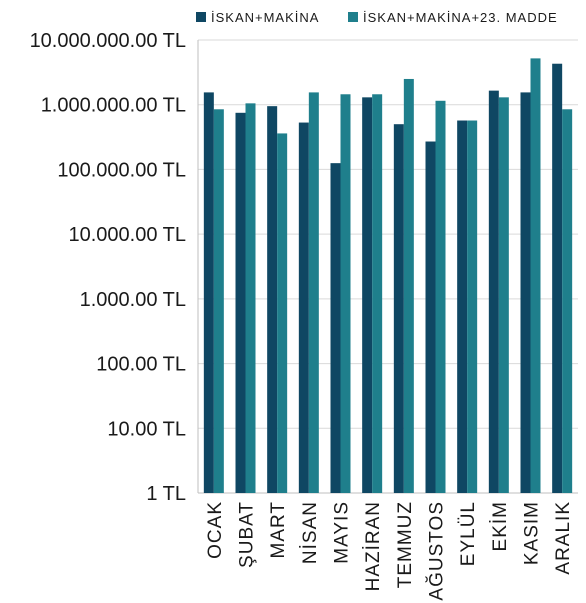 The height and width of the screenshot is (603, 586). Describe the element at coordinates (127, 235) in the screenshot. I see `y-tick-label: 10.000.00 TL` at that location.